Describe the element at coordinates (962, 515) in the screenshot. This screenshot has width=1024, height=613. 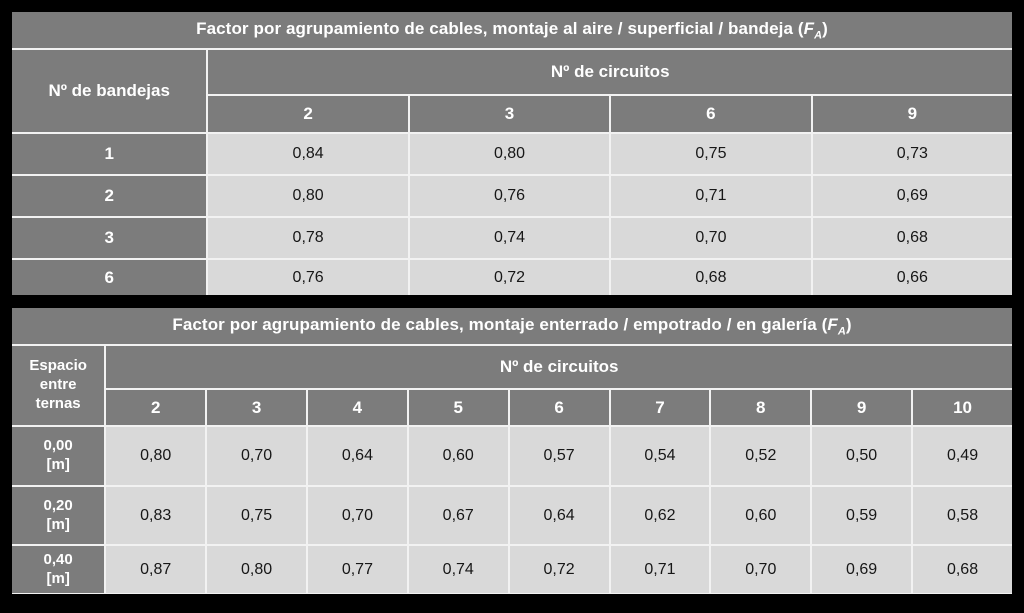
I see `factor-cell: 0,58` at that location.